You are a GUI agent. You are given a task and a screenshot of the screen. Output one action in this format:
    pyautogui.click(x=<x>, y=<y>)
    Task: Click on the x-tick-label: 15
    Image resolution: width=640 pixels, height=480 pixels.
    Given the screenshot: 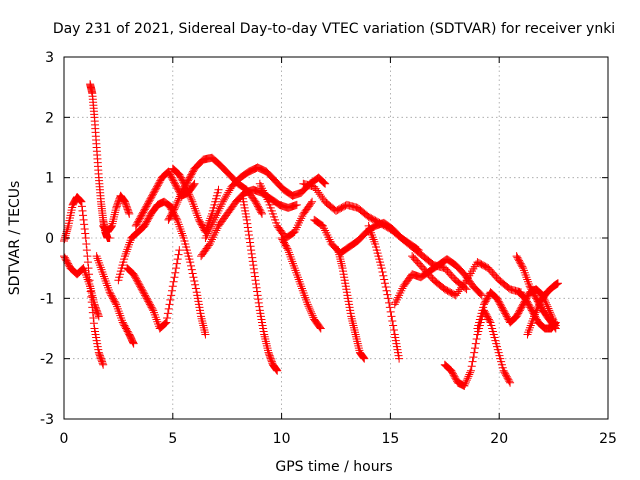 What is the action you would take?
    pyautogui.click(x=390, y=439)
    